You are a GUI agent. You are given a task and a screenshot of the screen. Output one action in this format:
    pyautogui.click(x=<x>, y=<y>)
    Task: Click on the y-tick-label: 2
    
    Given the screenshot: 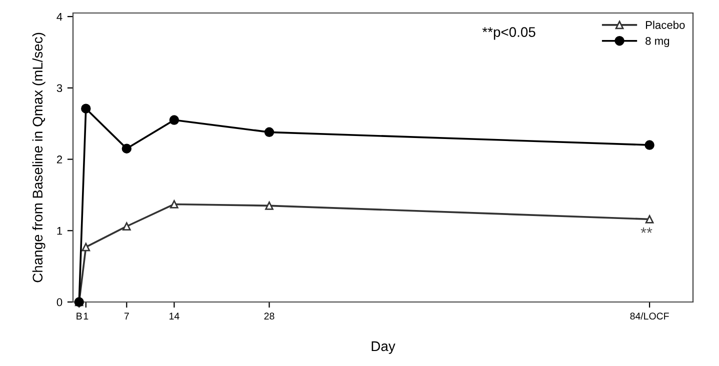 What is the action you would take?
    pyautogui.click(x=59, y=160)
    